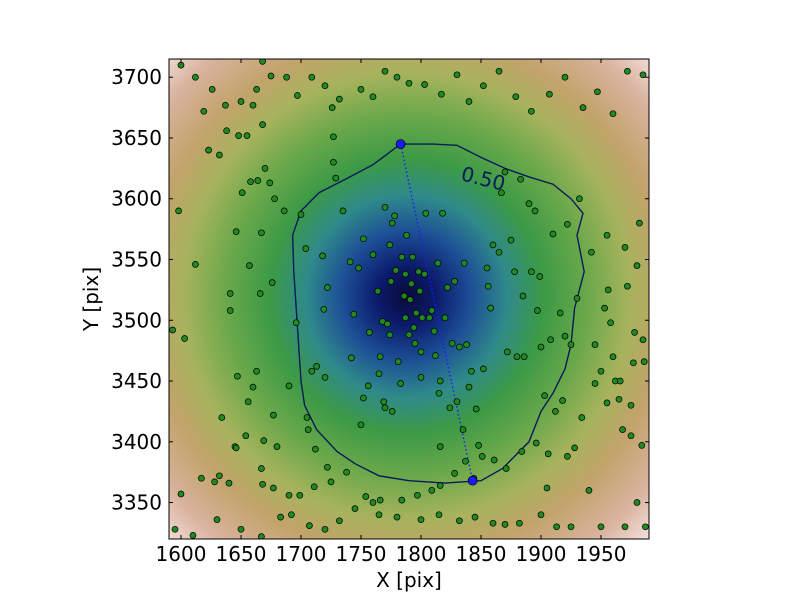 Image resolution: width=800 pixels, height=600 pixels. I want to click on y-tick-label: 3650, so click(136, 138).